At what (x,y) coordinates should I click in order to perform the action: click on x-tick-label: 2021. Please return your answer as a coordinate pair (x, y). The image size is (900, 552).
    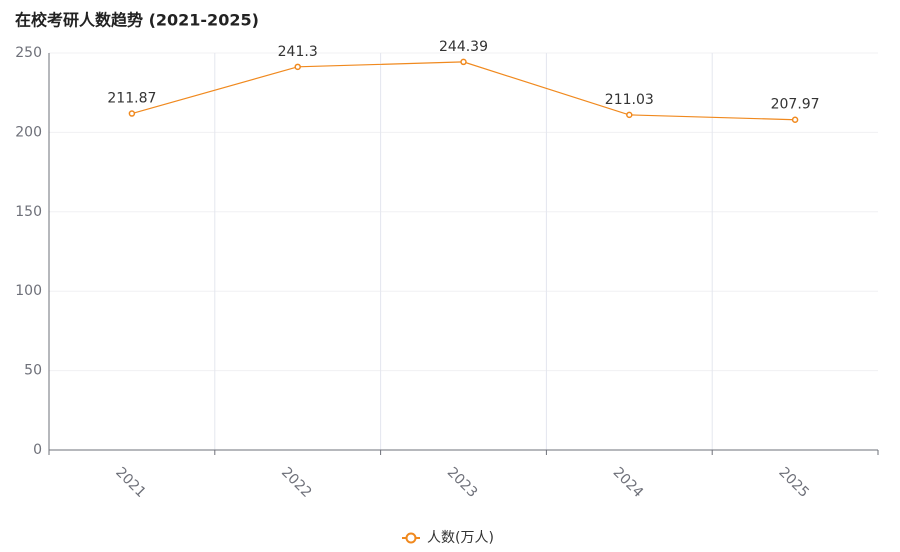
    Looking at the image, I should click on (130, 482).